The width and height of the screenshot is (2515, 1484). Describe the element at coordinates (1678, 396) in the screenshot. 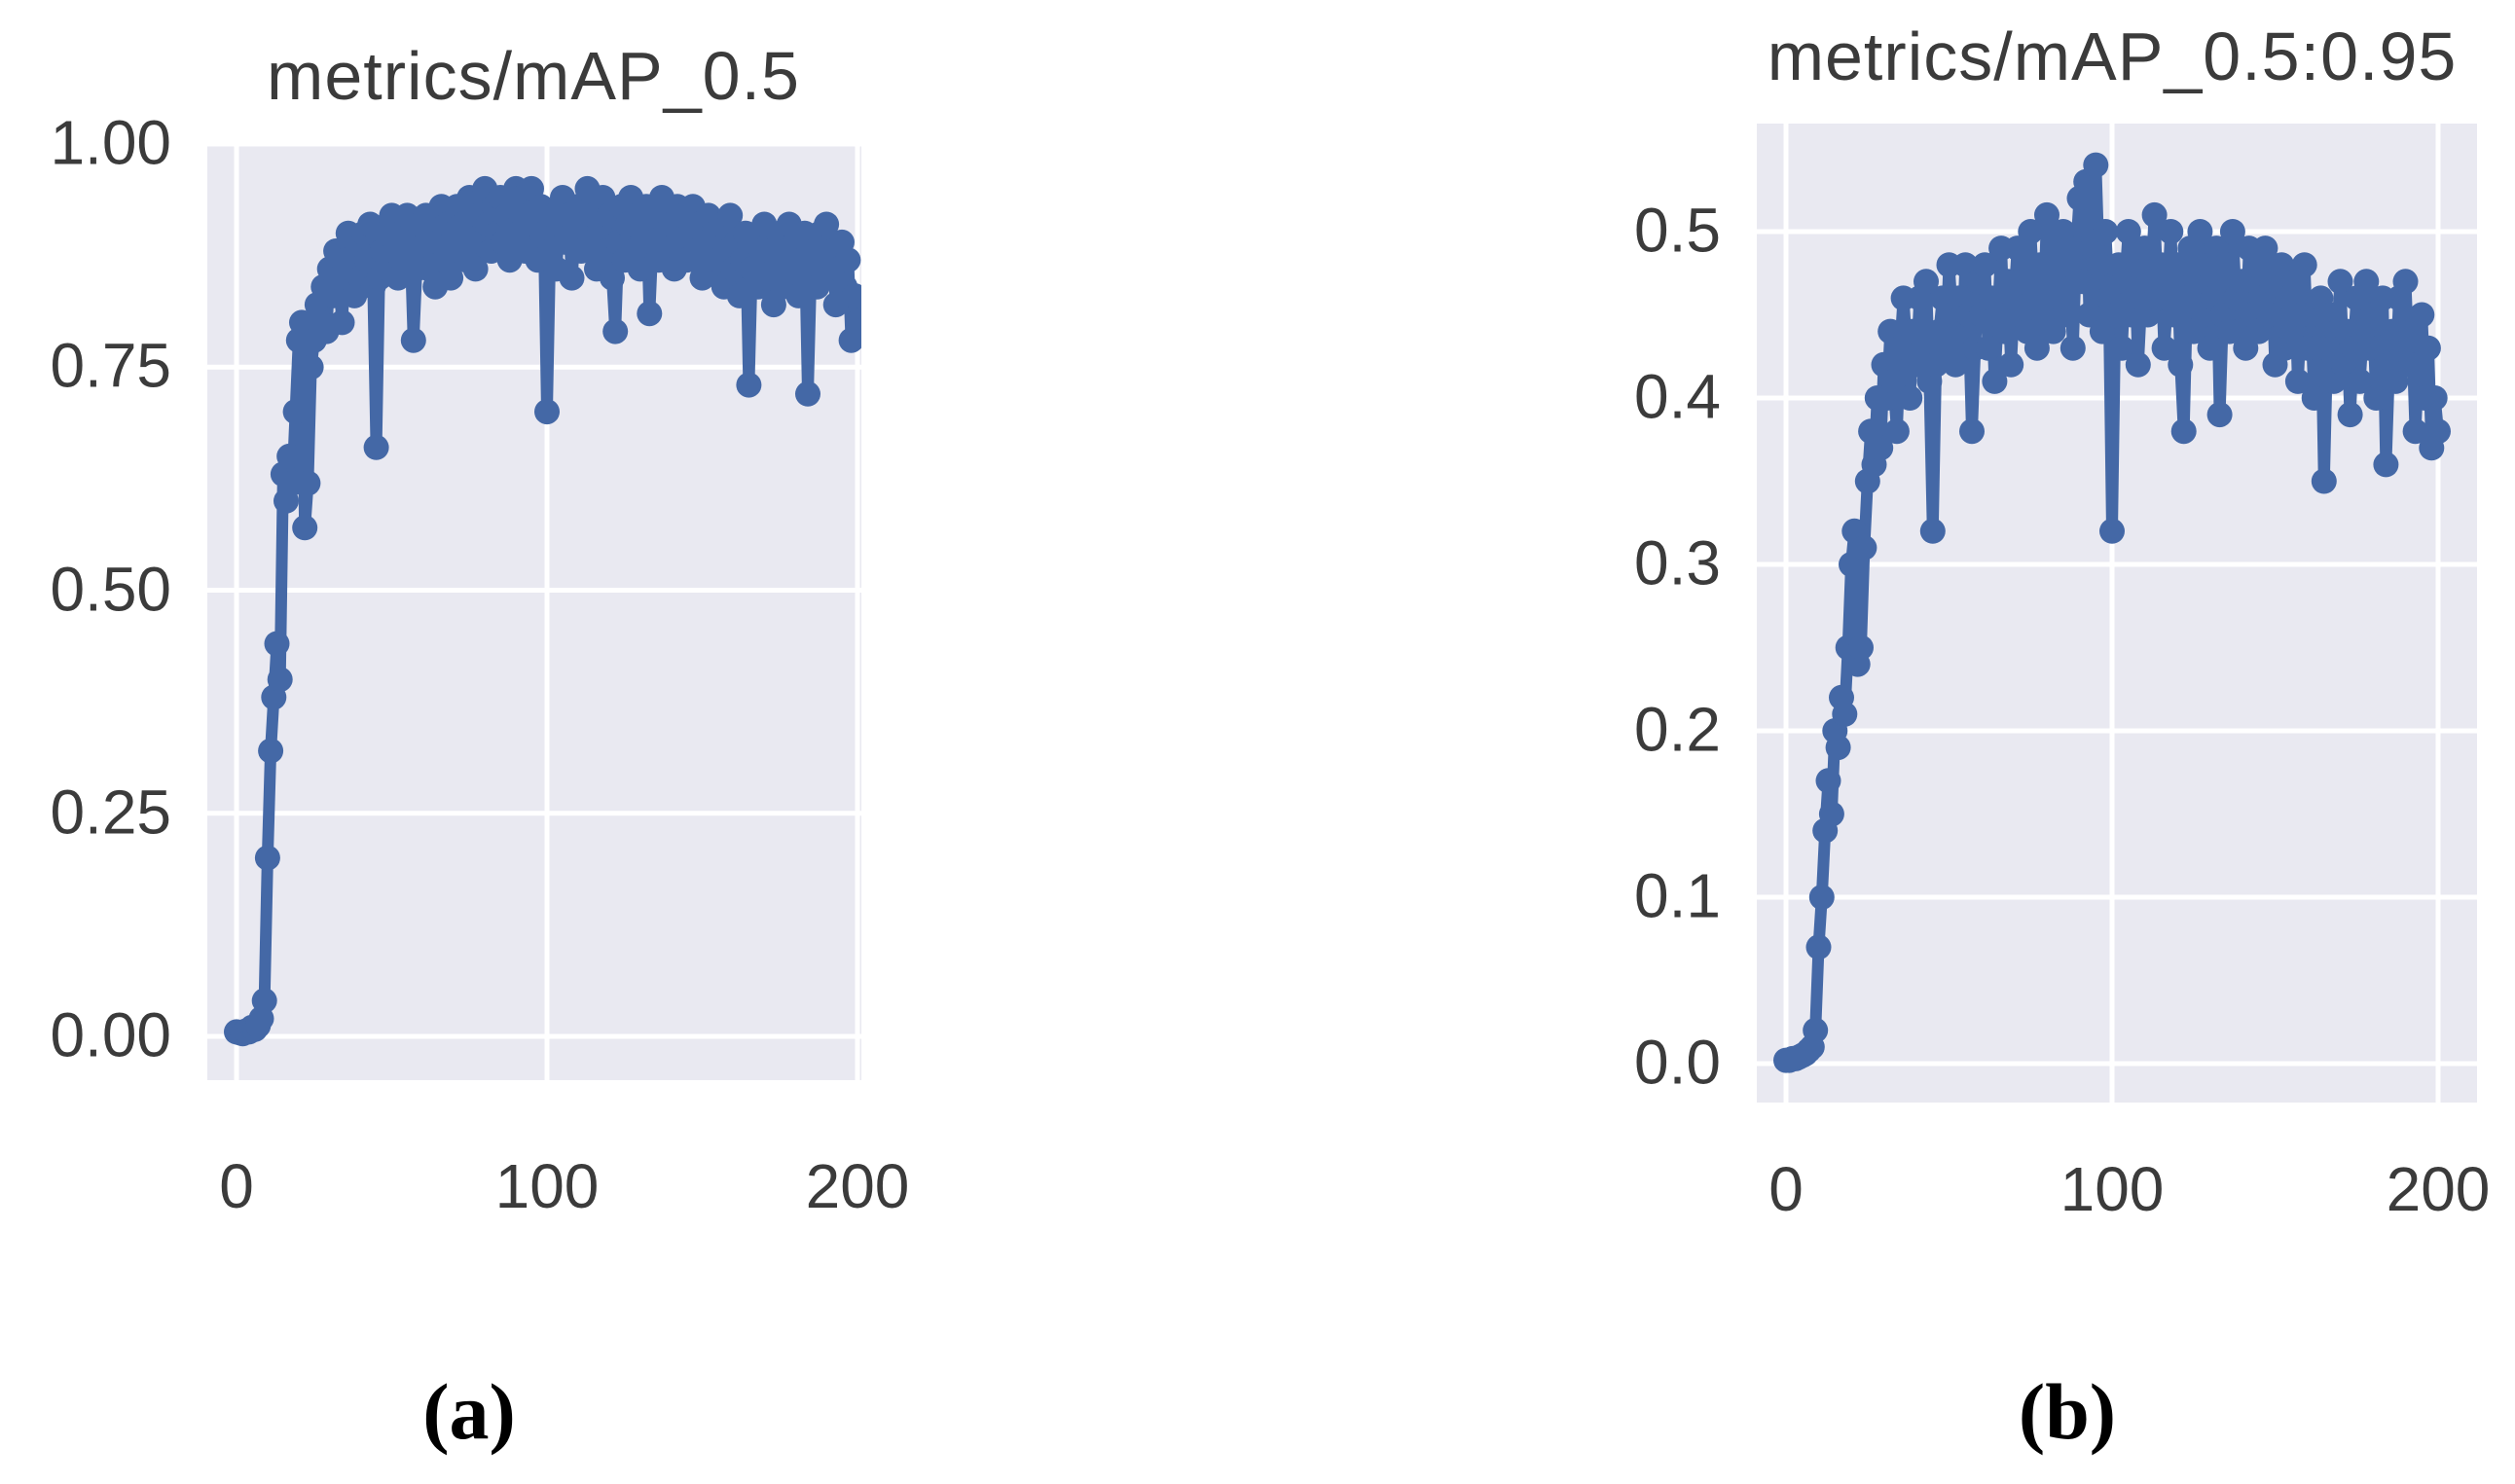

I see `y-tick-label: 0.4` at that location.